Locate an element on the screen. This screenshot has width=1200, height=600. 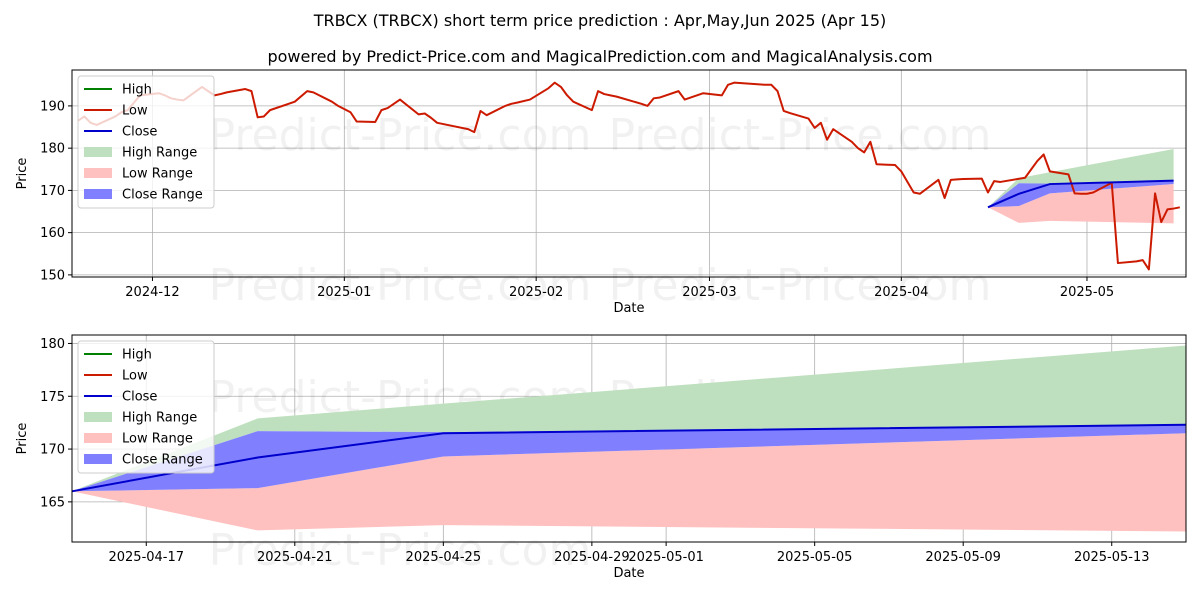
x-tick-label: 2025-04-17 is located at coordinates (146, 557).